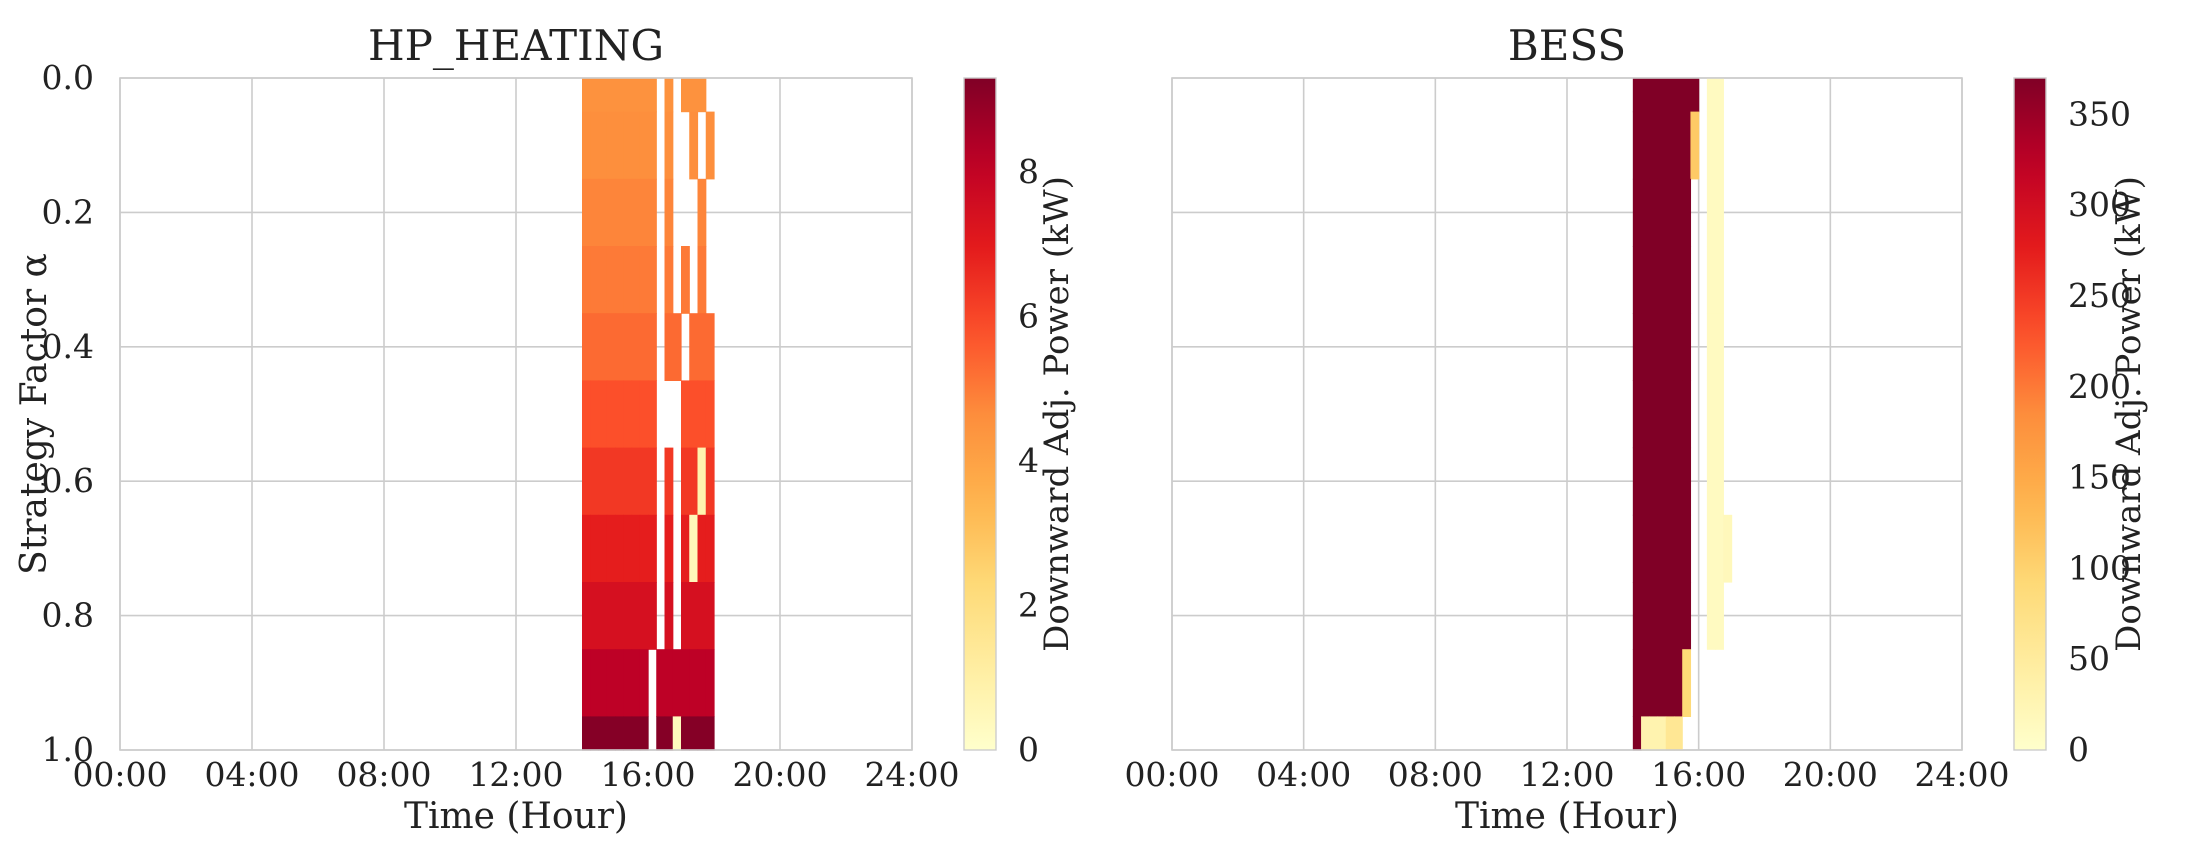 This screenshot has width=2186, height=862. Describe the element at coordinates (2089, 658) in the screenshot. I see `colorbar-tick-label: 50` at that location.